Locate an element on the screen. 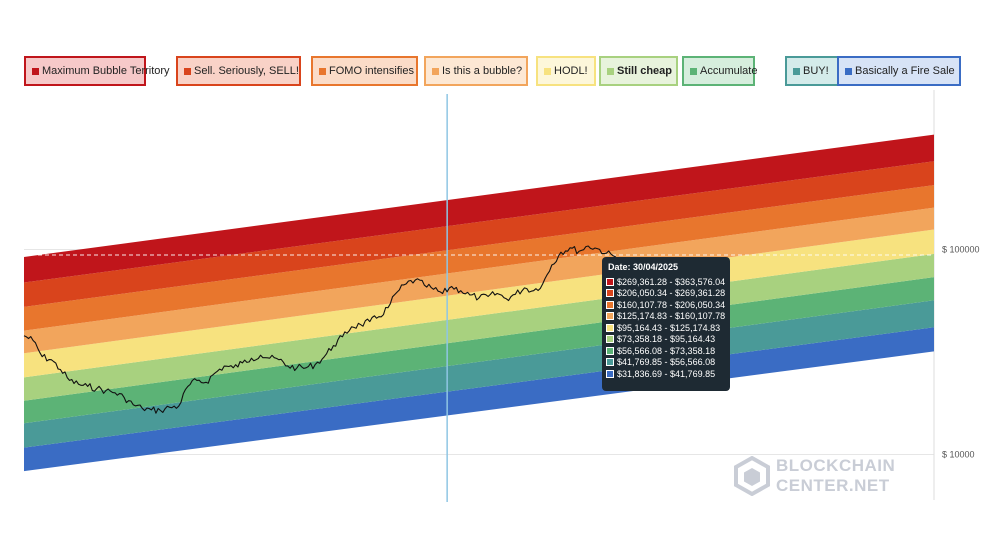 The image size is (984, 554). legend-item-still-cheap: Still cheap is located at coordinates (638, 71).